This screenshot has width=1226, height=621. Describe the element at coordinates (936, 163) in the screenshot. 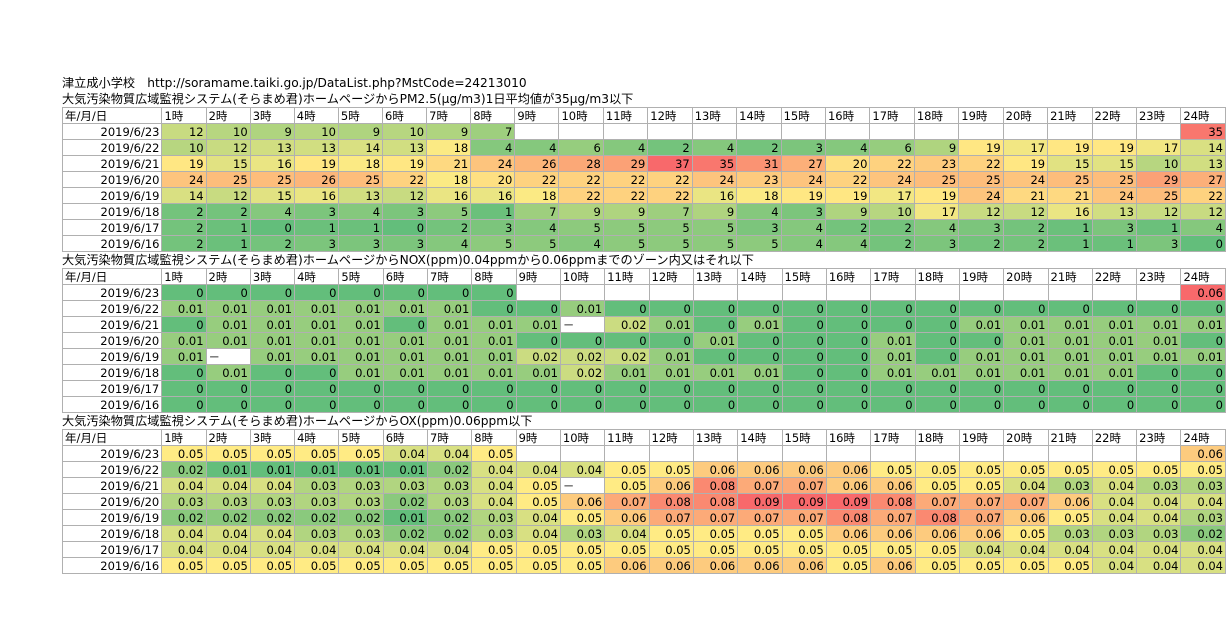

I see `value-cell: 23` at that location.